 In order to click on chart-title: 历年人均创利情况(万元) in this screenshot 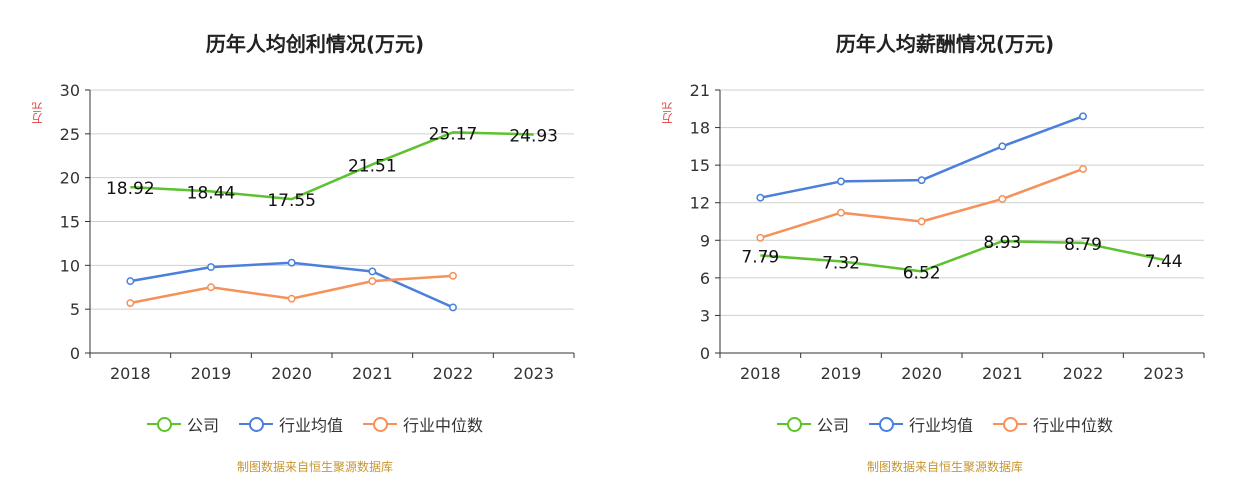, I will do `click(315, 44)`.